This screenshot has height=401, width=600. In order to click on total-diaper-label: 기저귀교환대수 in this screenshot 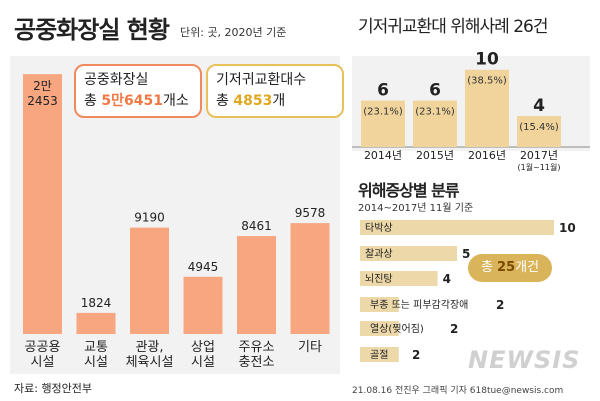, I will do `click(261, 80)`.